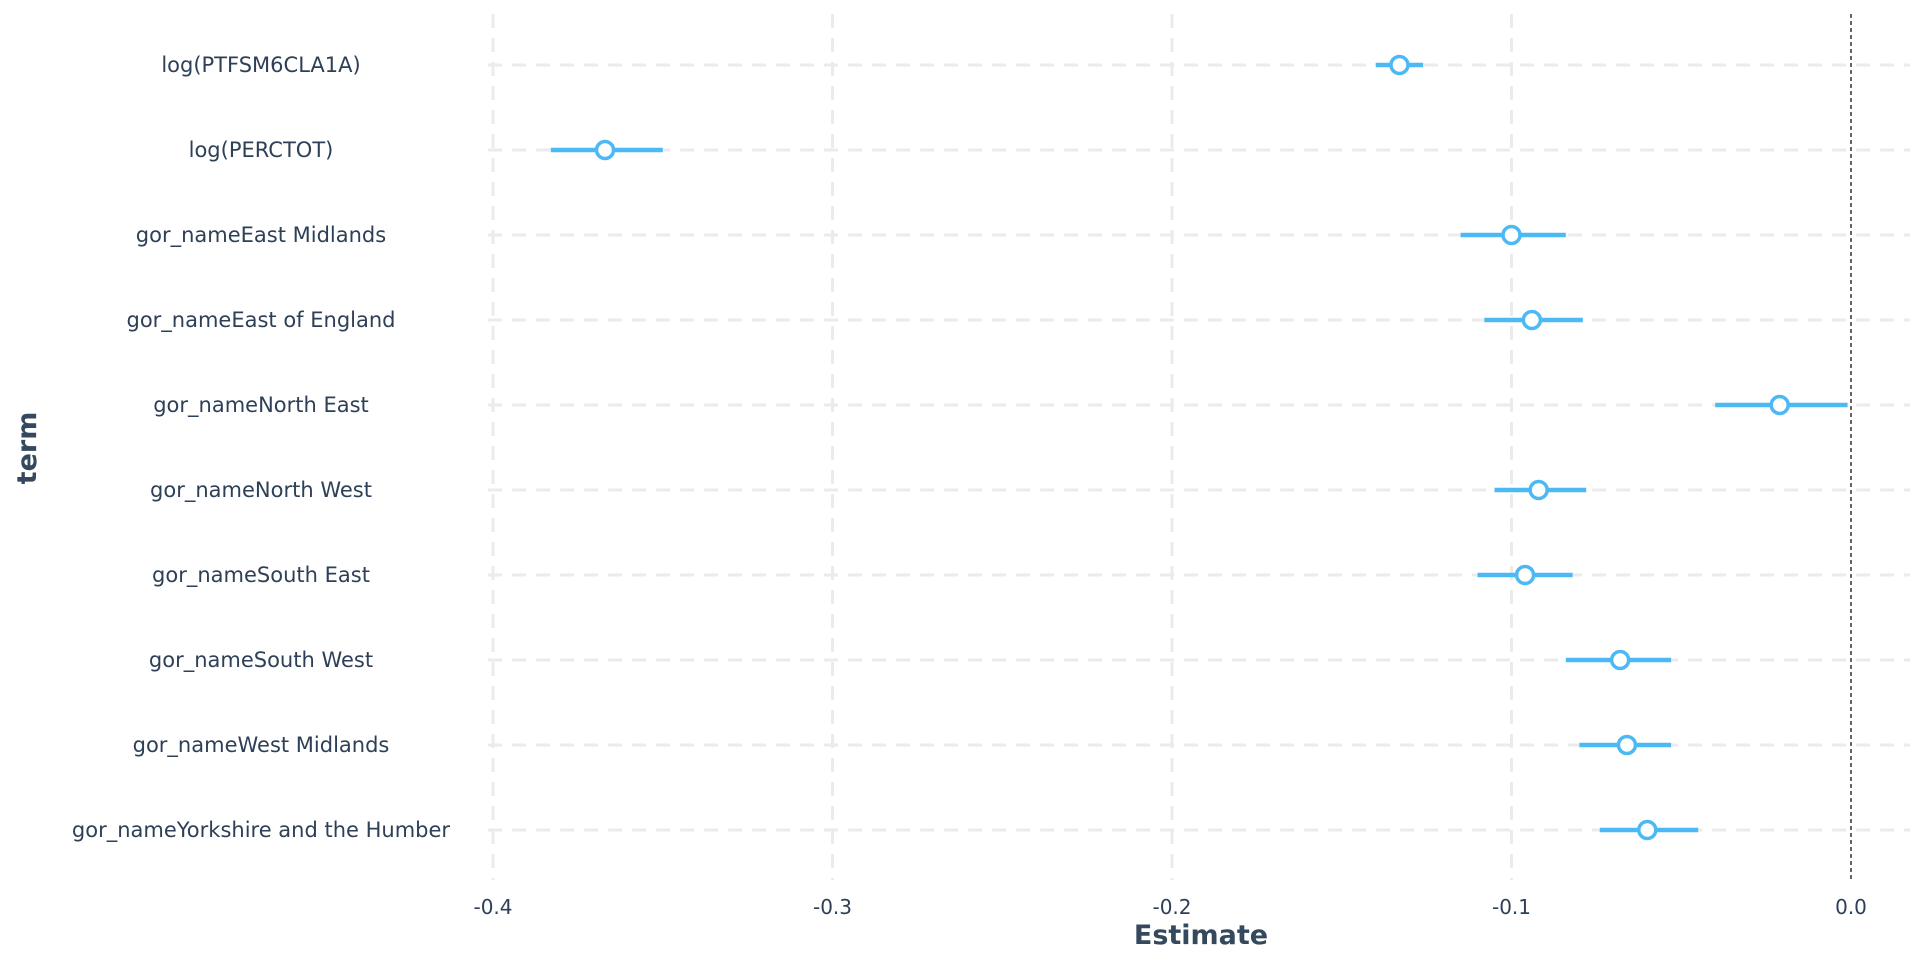 The image size is (1920, 960). Describe the element at coordinates (260, 65) in the screenshot. I see `y-tick-label: log(PTFSM6CLA1A)` at that location.